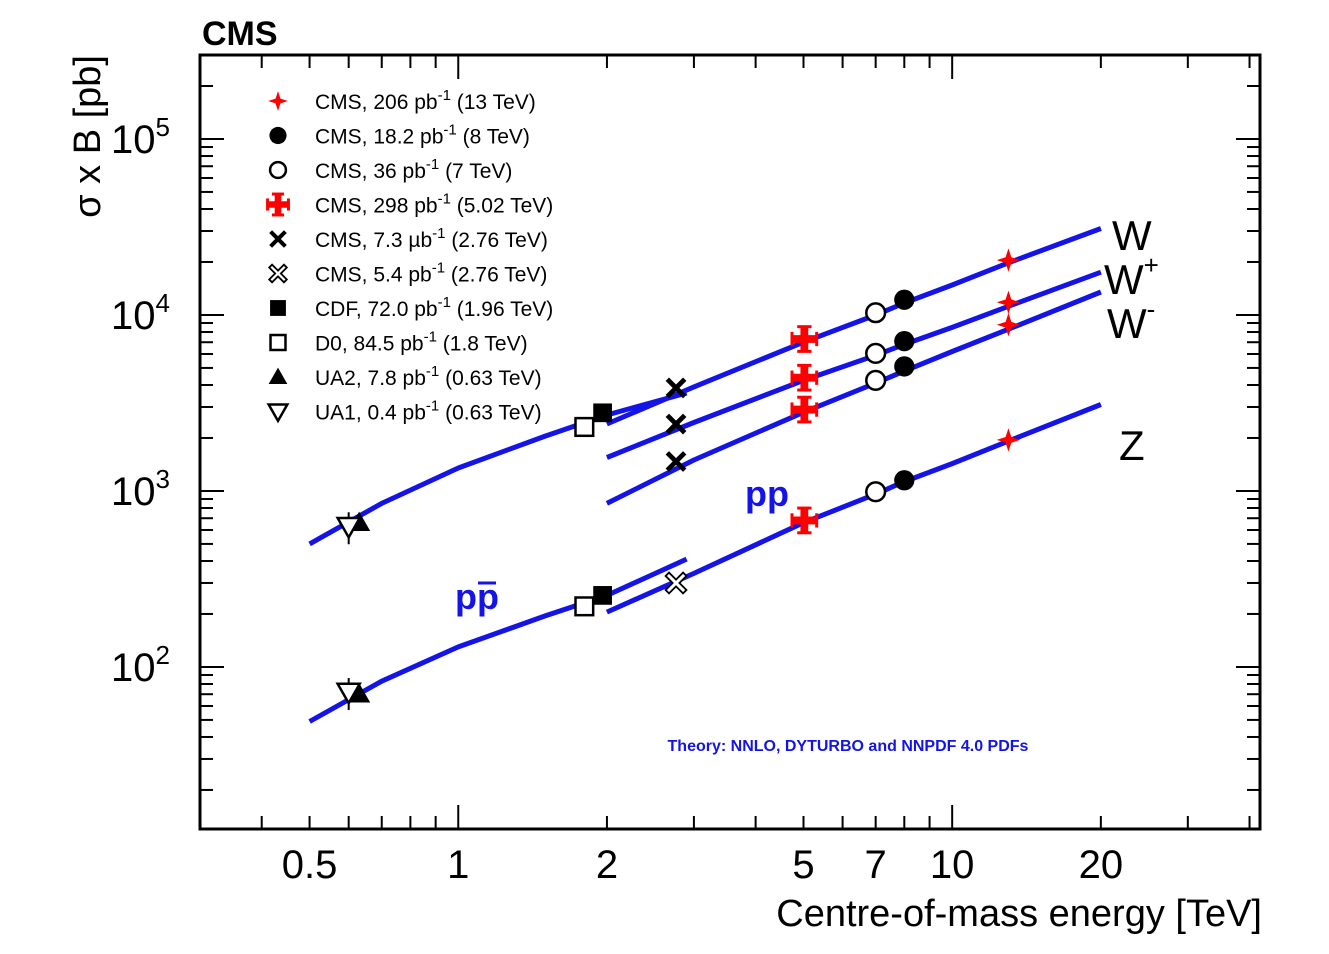  Describe the element at coordinates (379, 137) in the screenshot. I see `legend-text: CMS, 18.2 pb` at that location.